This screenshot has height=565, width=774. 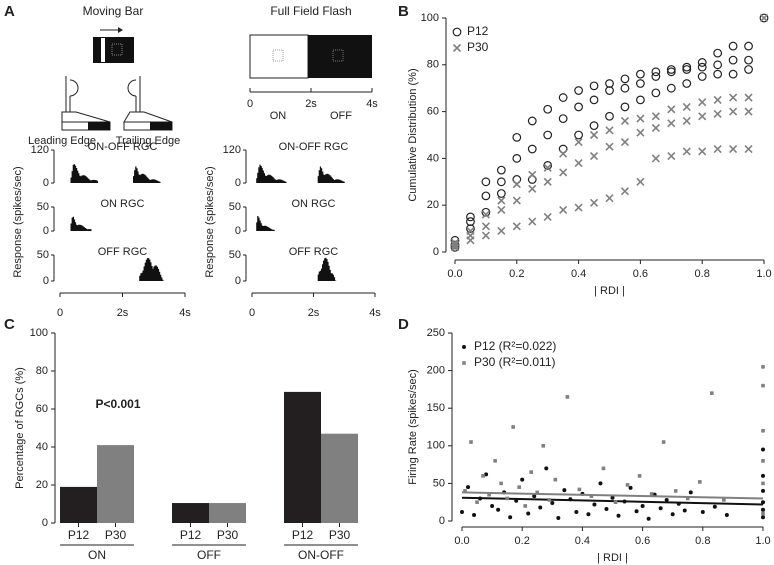 I want to click on x-tick-label: 1.0, so click(x=762, y=541).